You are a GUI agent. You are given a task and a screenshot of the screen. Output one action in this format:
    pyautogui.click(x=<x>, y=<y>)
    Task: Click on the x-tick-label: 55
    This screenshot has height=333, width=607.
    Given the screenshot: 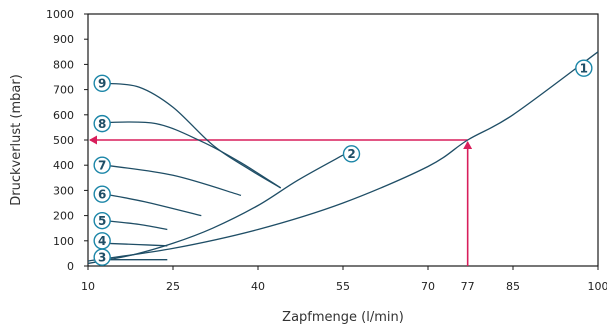 What is the action you would take?
    pyautogui.click(x=343, y=286)
    